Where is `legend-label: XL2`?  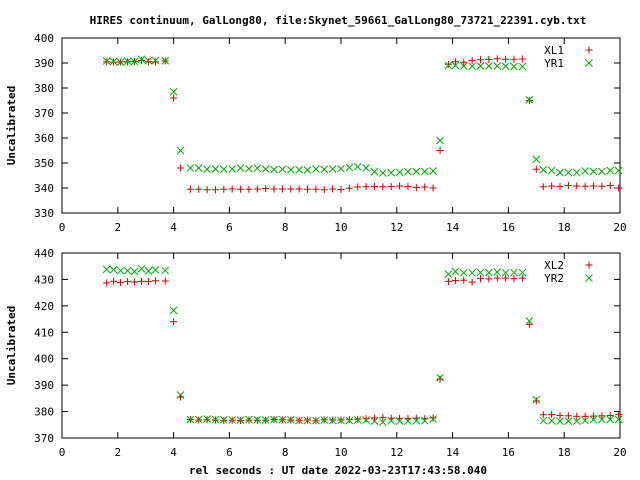 legend-label: XL2 is located at coordinates (554, 265).